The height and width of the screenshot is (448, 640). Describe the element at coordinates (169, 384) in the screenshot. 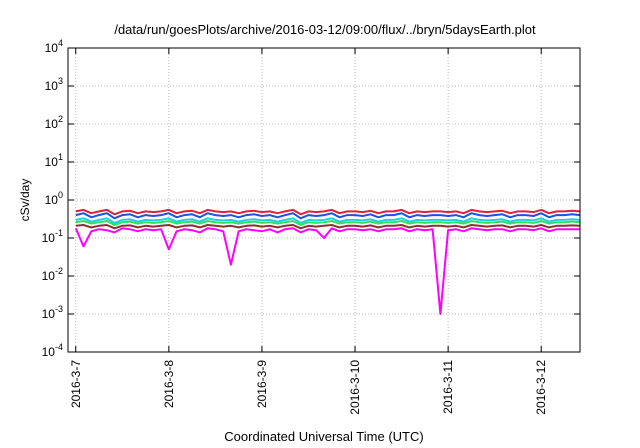

I see `x-tick-label: 2016-3-8` at that location.